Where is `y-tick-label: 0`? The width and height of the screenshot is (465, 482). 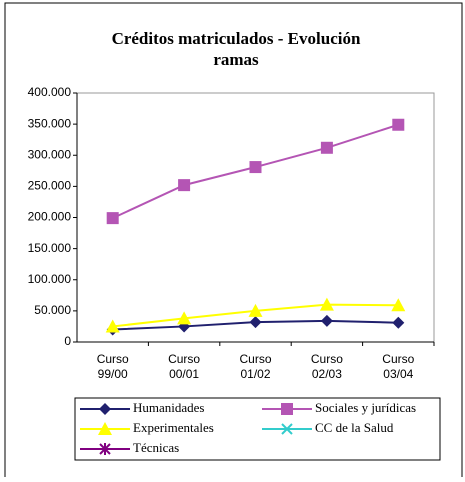 y-tick-label: 0 is located at coordinates (67, 341).